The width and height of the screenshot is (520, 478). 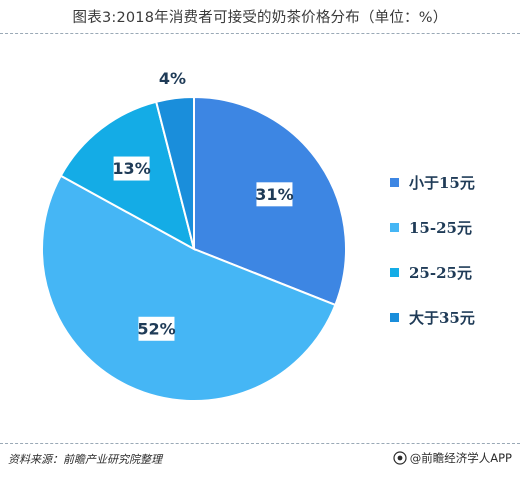 I want to click on legend-item-4: 大于35元, so click(x=454, y=317).